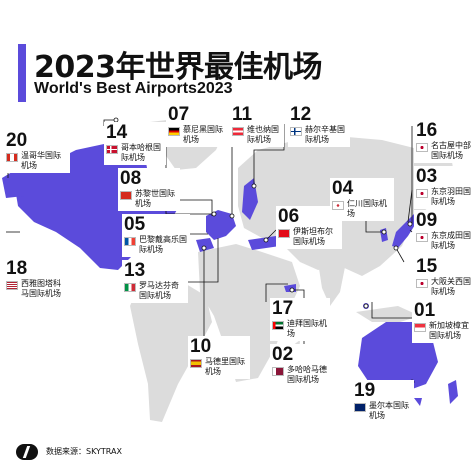 The height and width of the screenshot is (474, 474). Describe the element at coordinates (238, 131) in the screenshot. I see `flag-austria-icon` at that location.